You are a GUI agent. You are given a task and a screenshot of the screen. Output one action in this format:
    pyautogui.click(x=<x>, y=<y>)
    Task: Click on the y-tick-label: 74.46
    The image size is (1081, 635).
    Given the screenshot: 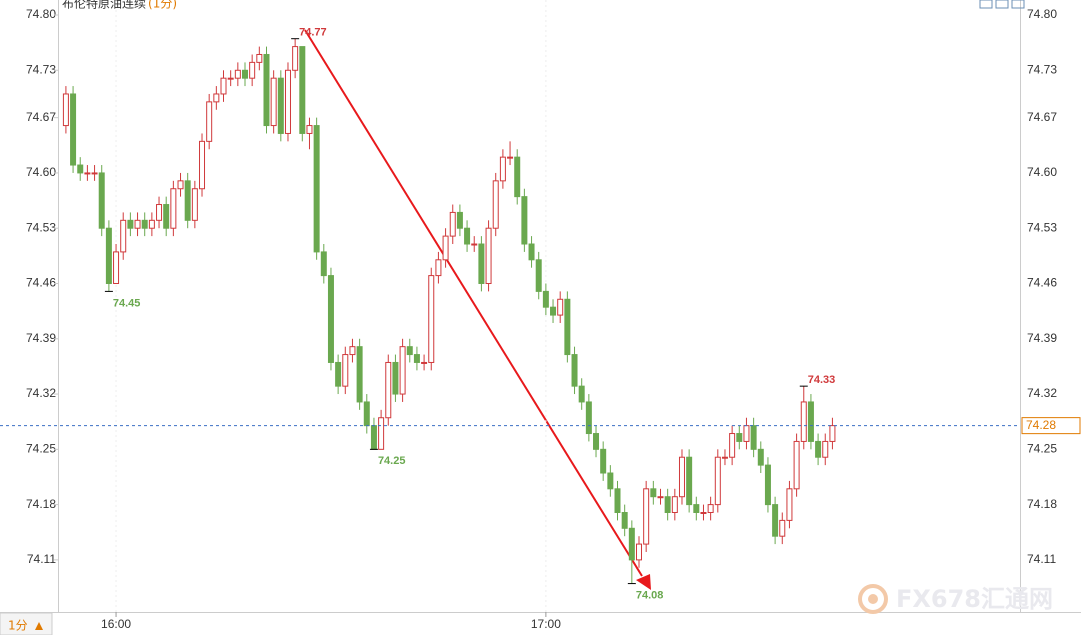 What is the action you would take?
    pyautogui.click(x=41, y=283)
    